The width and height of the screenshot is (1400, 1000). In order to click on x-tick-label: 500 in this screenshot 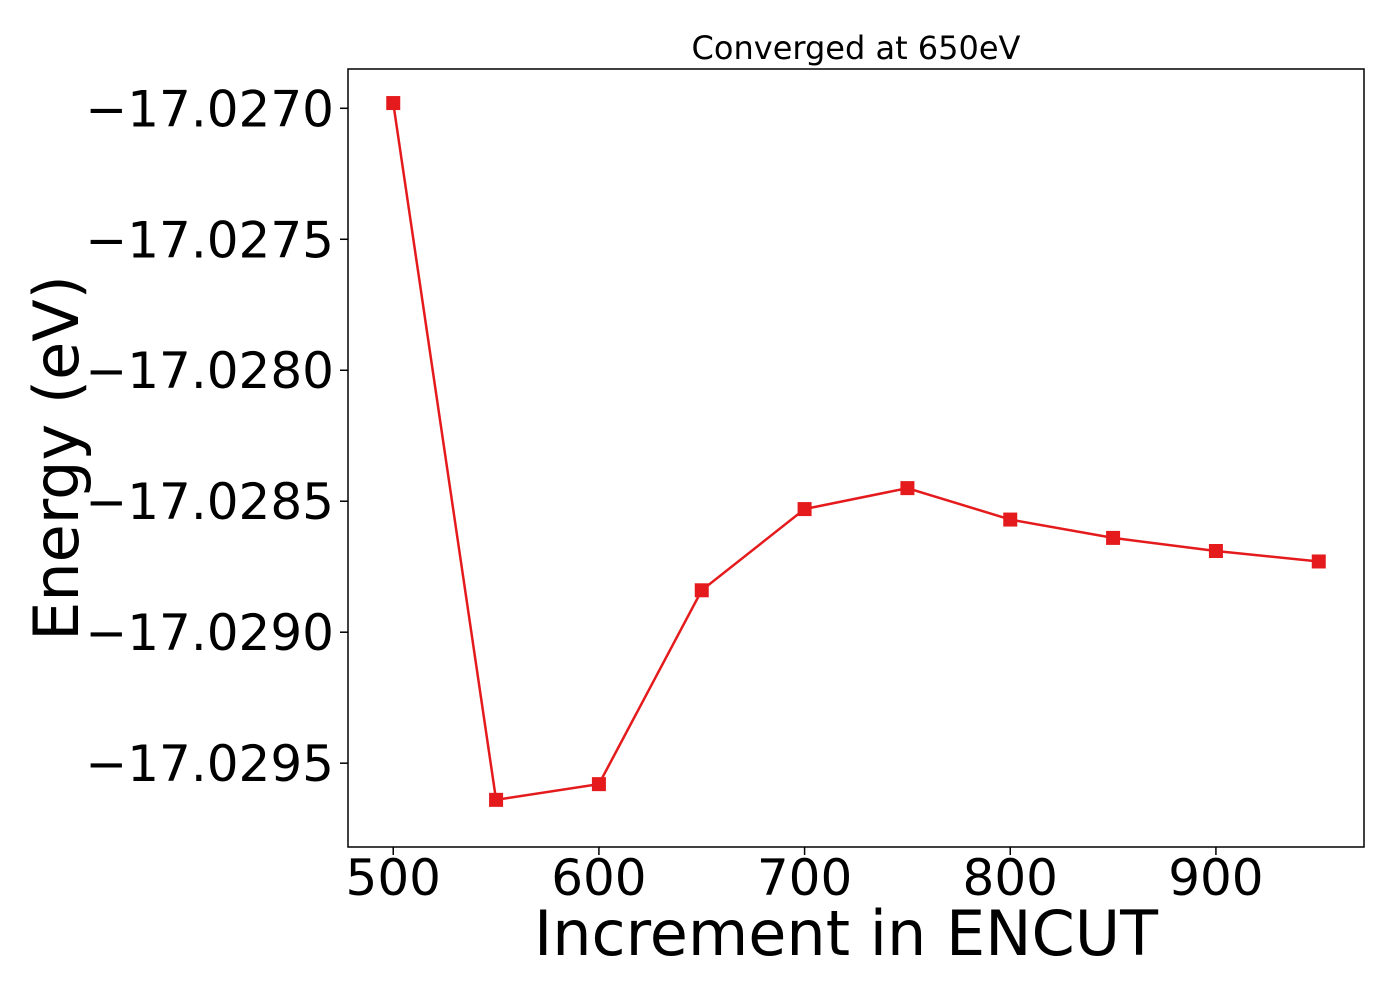, I will do `click(393, 878)`.